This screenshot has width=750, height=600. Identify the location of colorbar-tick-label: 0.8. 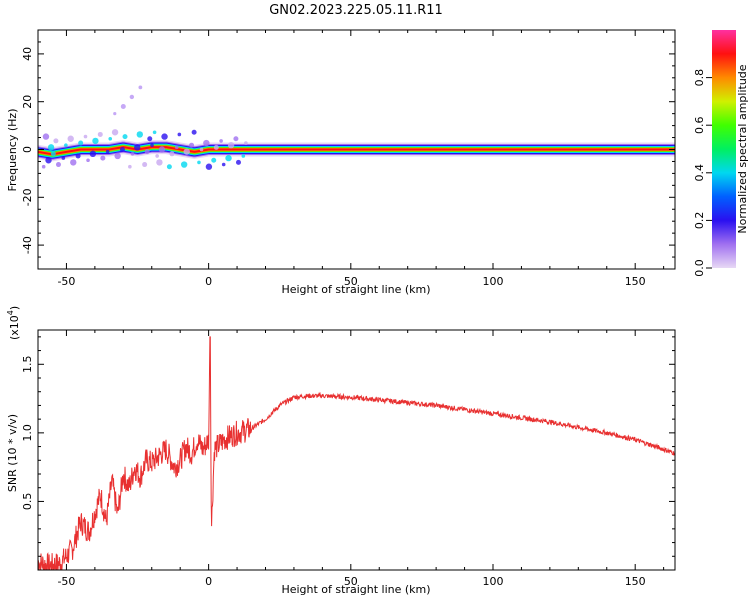
(699, 78).